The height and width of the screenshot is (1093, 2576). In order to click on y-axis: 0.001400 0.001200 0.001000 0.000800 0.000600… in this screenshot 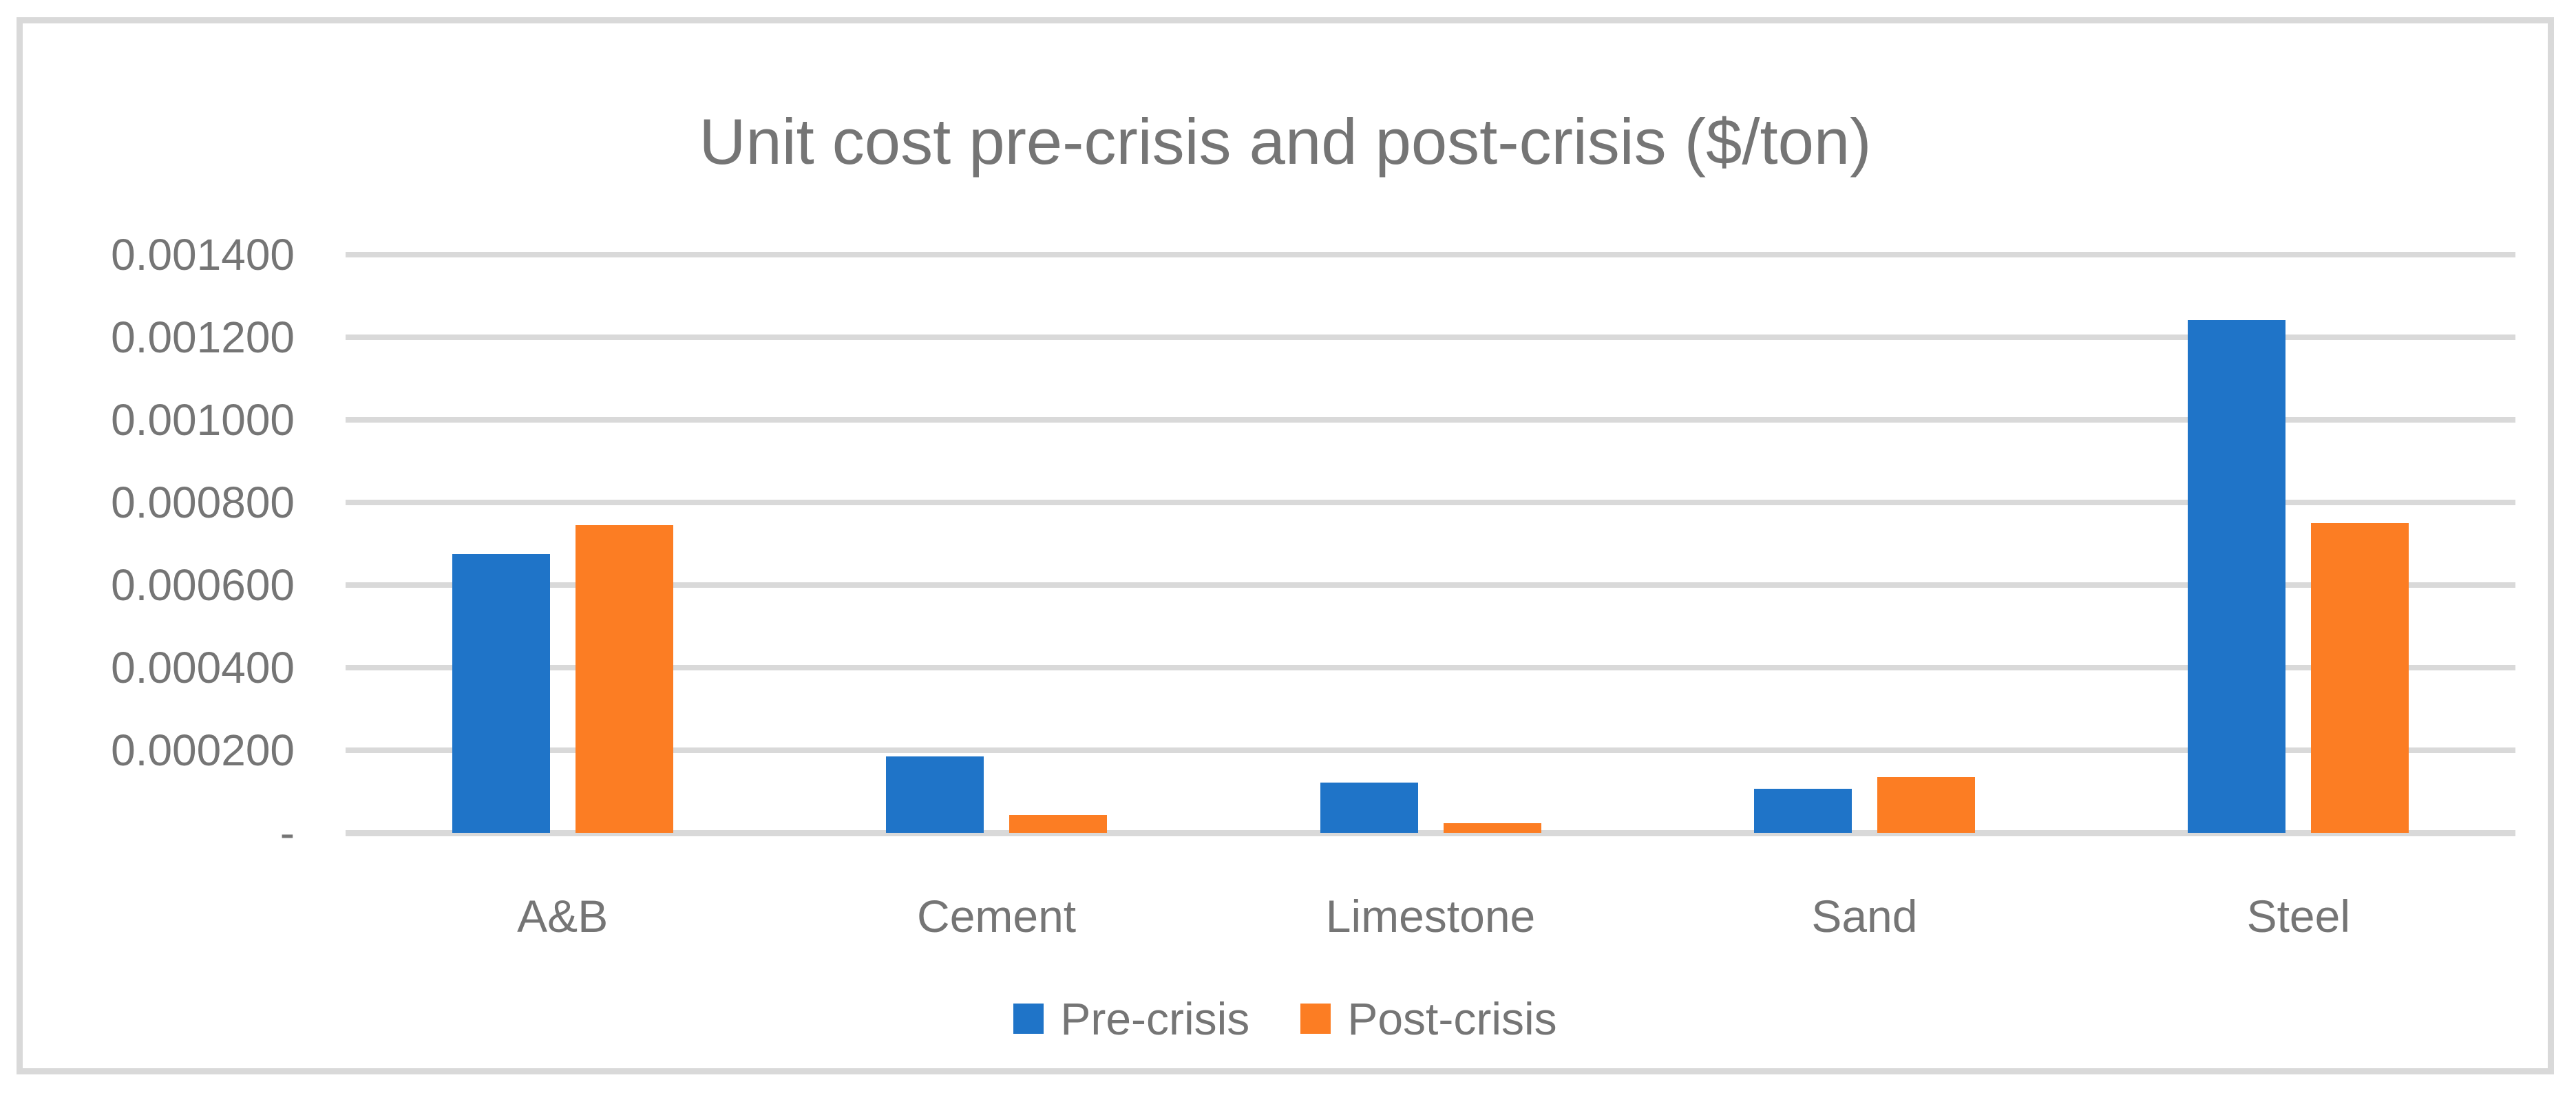, I will do `click(180, 544)`.